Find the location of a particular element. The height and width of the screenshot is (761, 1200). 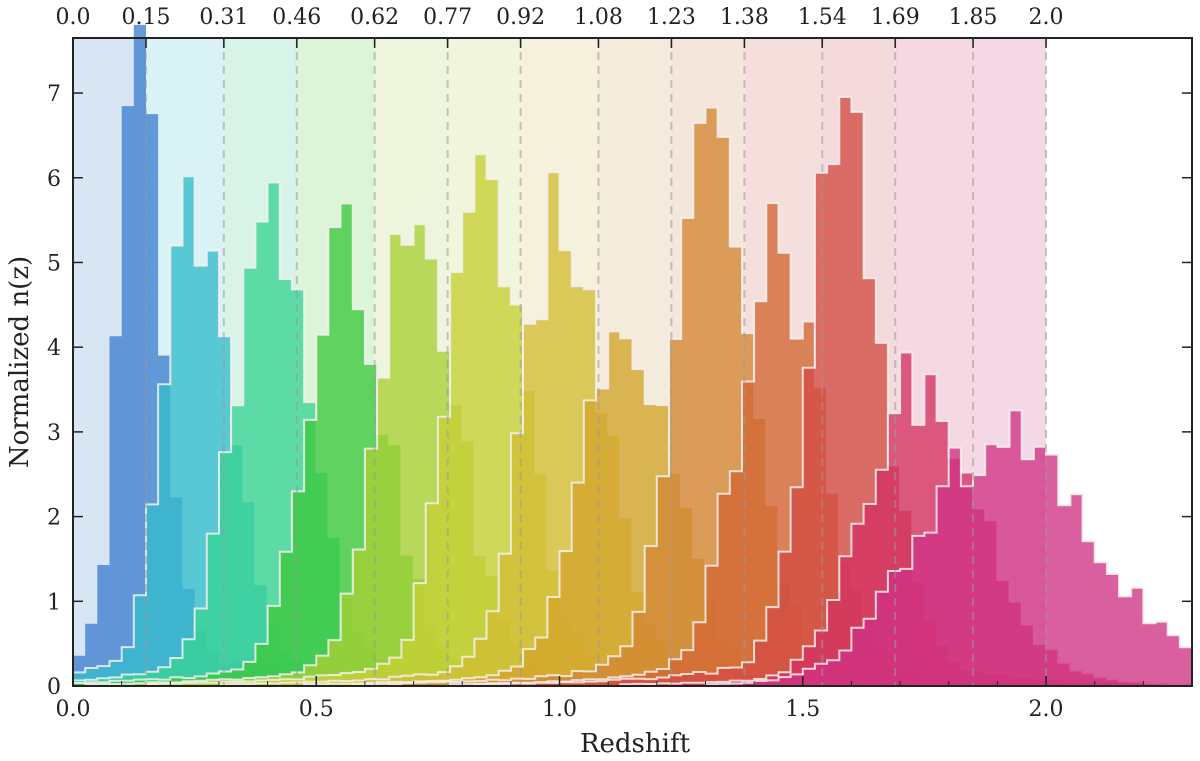

y-tick-label-5: 5 is located at coordinates (54, 263).